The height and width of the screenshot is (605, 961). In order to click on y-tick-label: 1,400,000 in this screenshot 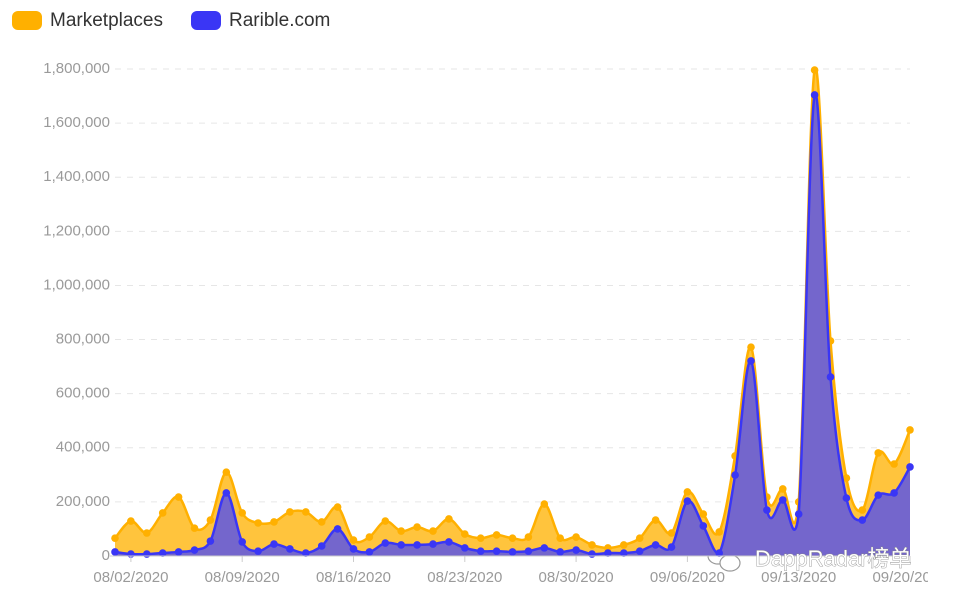, I will do `click(76, 176)`.